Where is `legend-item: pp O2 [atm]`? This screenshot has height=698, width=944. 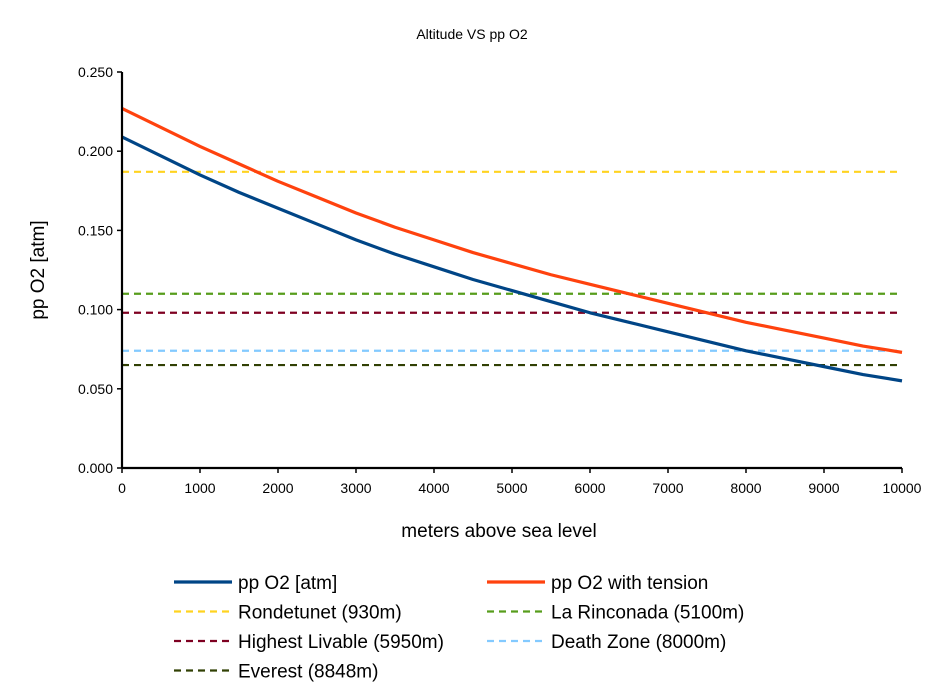
legend-item: pp O2 [atm] is located at coordinates (255, 583).